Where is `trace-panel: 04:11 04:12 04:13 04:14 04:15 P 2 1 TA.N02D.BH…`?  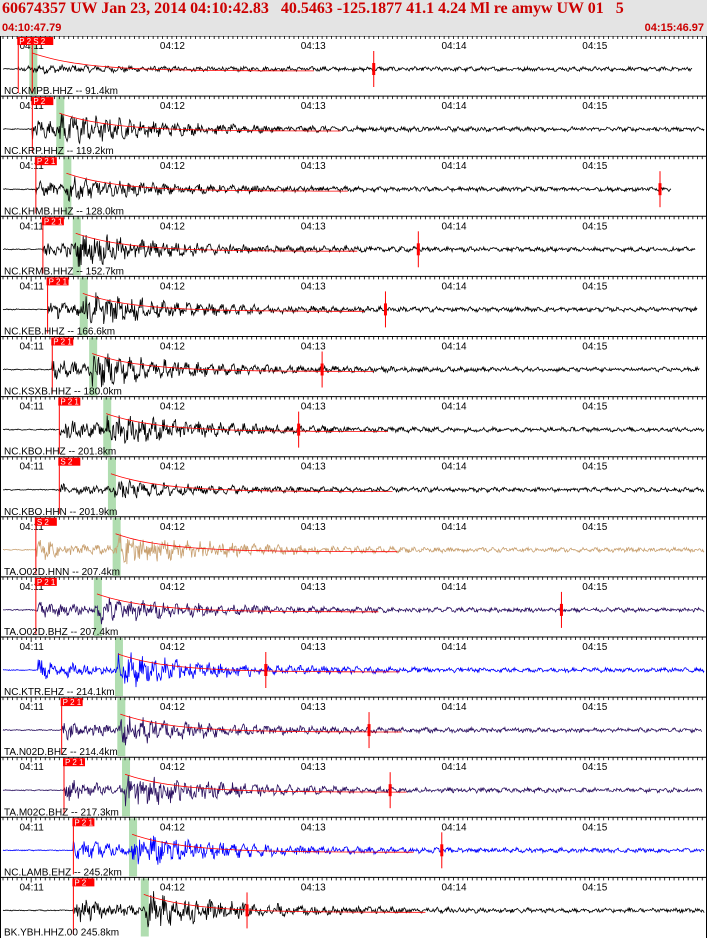
trace-panel: 04:11 04:12 04:13 04:14 04:15 P 2 1 TA.N02D.BH… is located at coordinates (353, 727).